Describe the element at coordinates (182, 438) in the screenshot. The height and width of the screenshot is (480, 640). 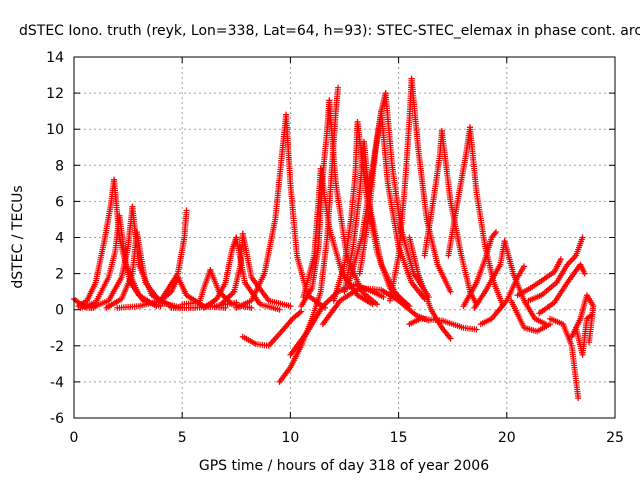
I see `x-tick-label: 5` at that location.